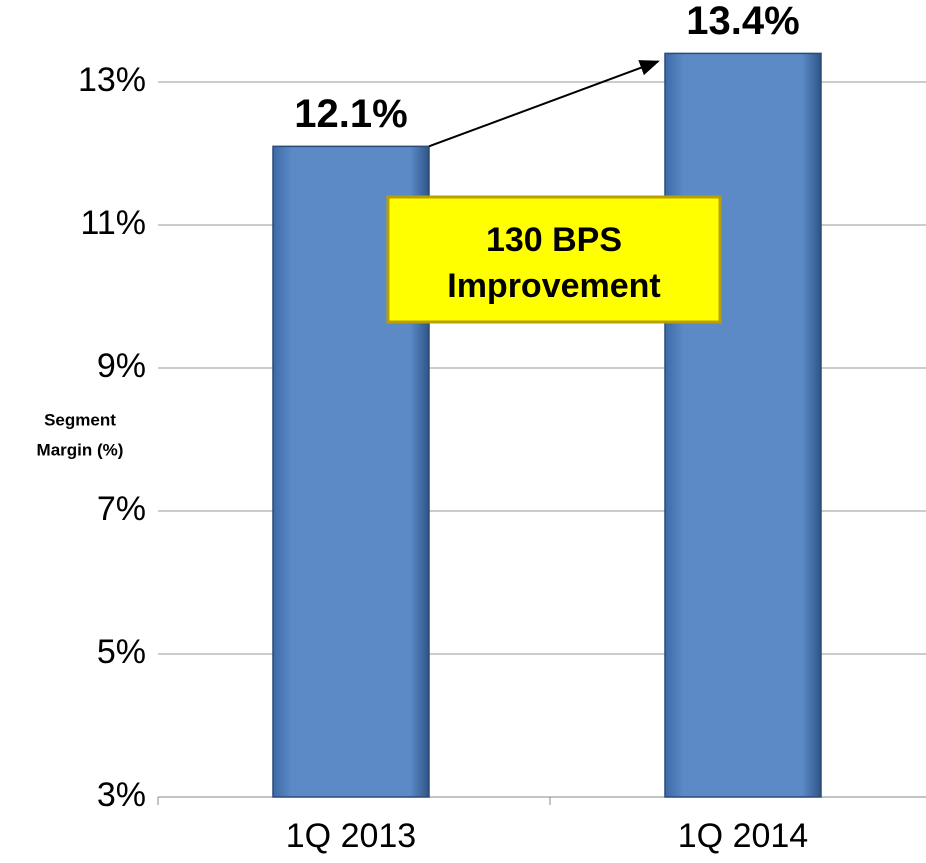 Image resolution: width=926 pixels, height=863 pixels. Describe the element at coordinates (113, 223) in the screenshot. I see `y-tick-label: 11%` at that location.